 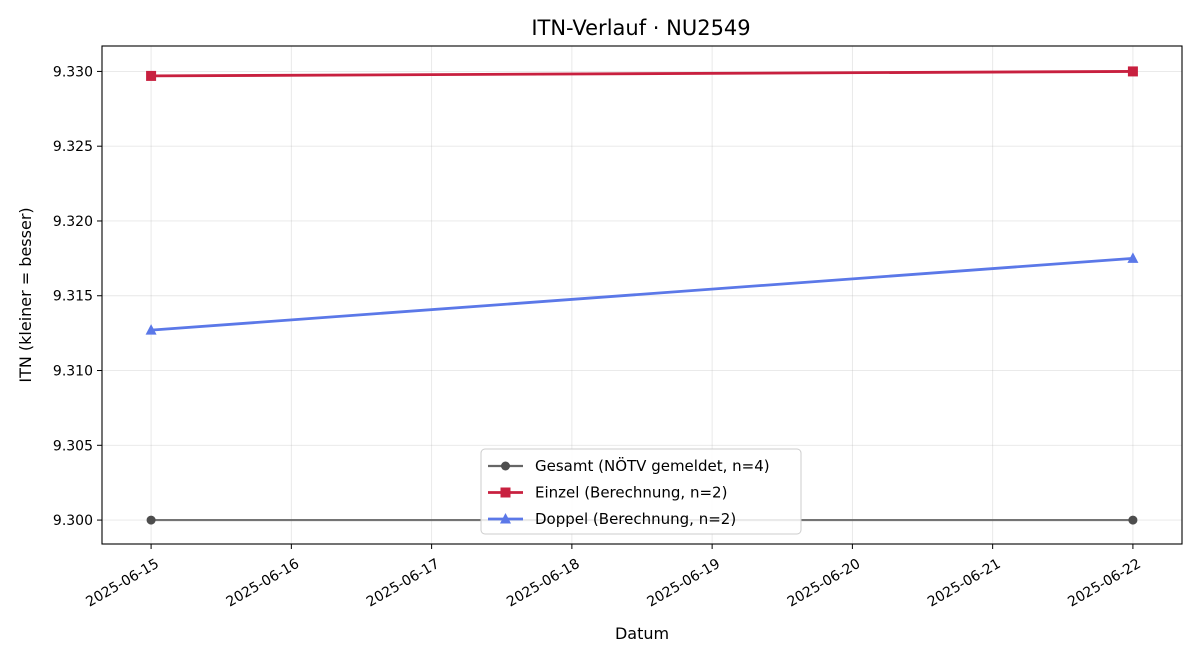 I want to click on y-tick-label: 9.325, so click(x=73, y=147).